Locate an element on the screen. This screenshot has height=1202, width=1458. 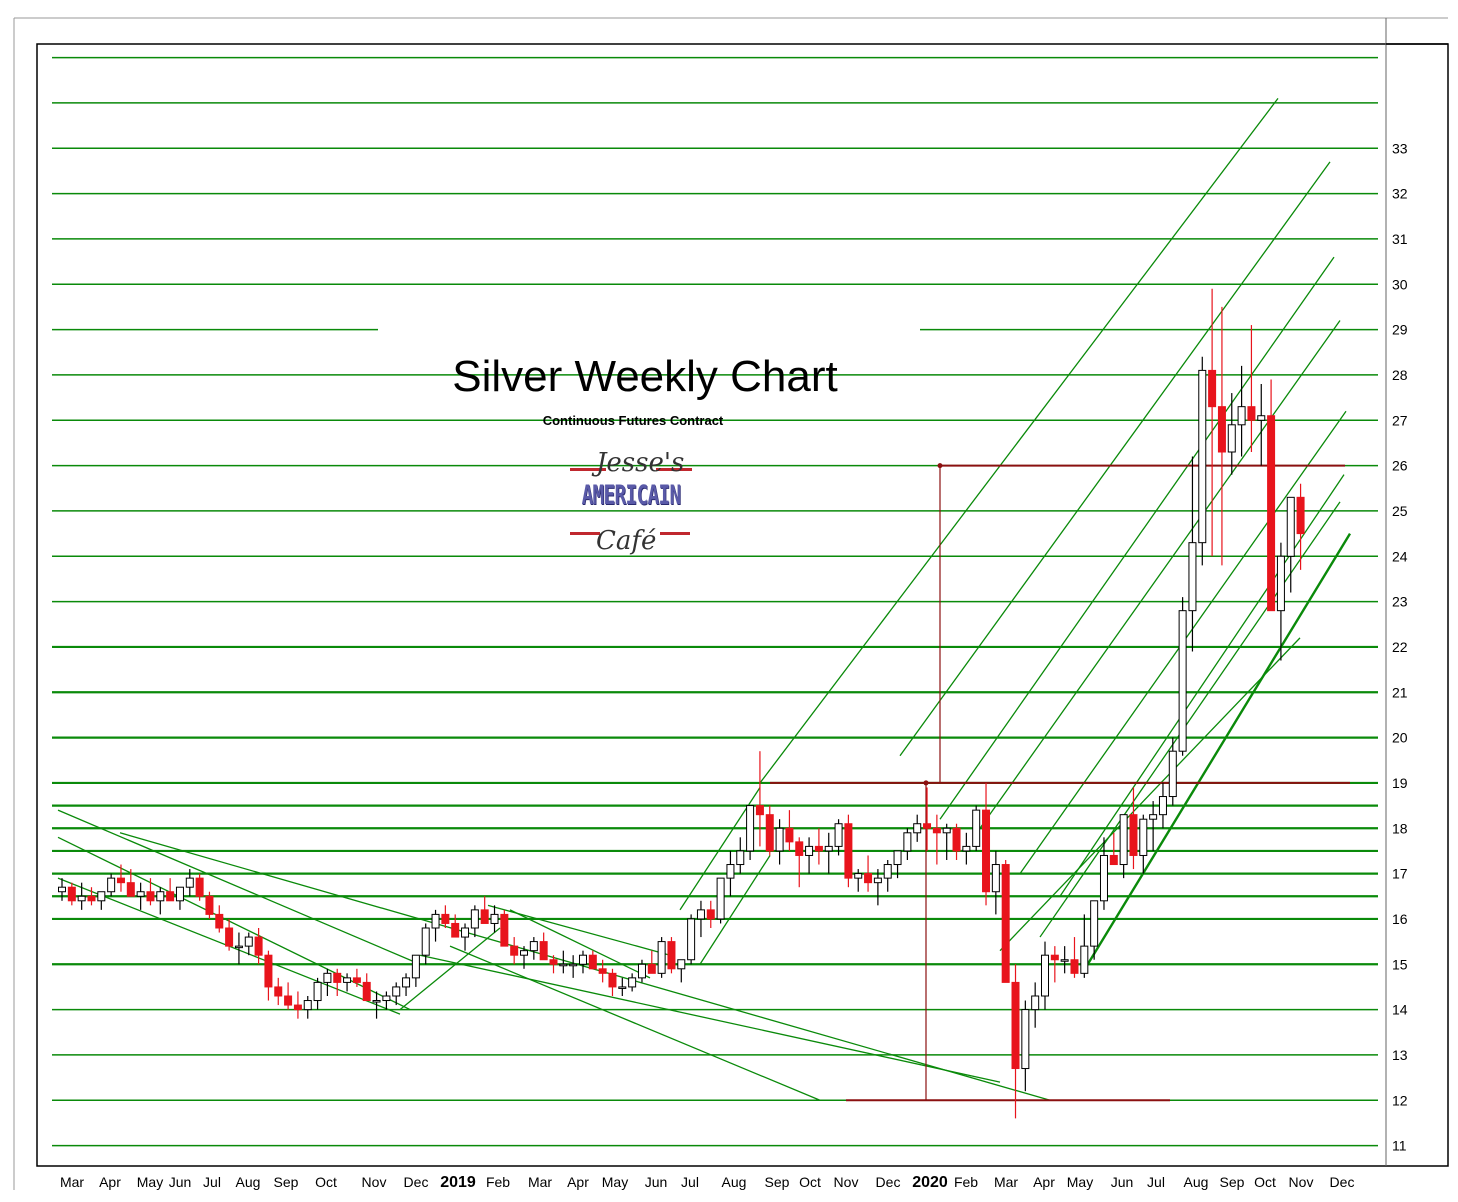
x-tick-label: Feb is located at coordinates (966, 1182).